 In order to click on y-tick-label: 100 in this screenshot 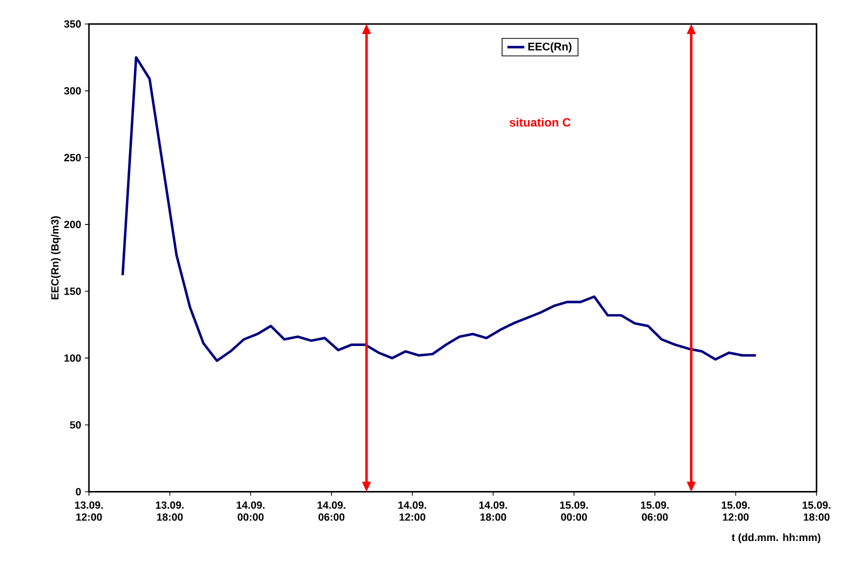, I will do `click(72, 358)`.